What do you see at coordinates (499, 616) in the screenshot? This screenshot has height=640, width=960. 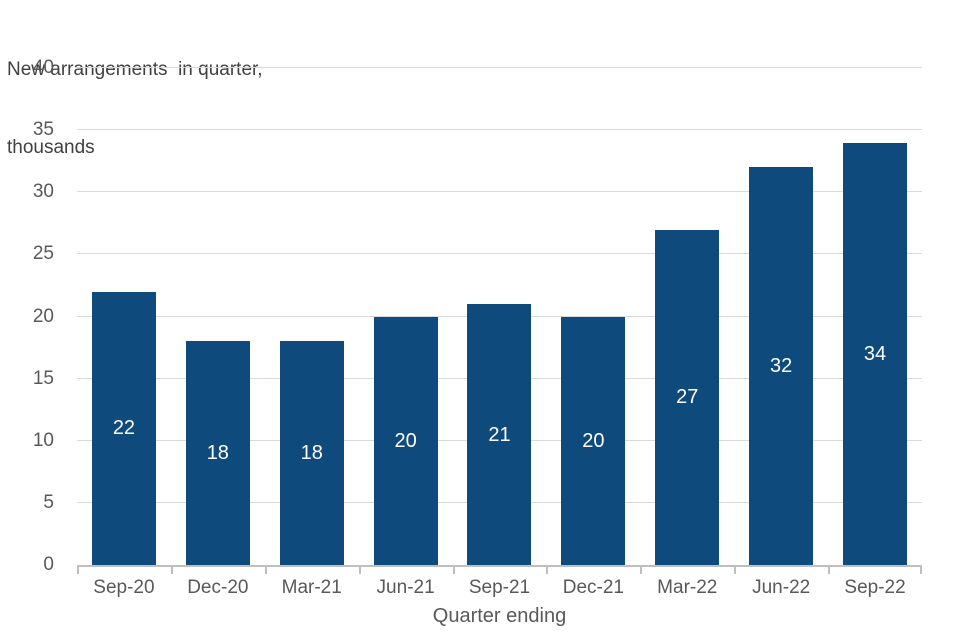 I see `x-axis-title: Quarter ending` at bounding box center [499, 616].